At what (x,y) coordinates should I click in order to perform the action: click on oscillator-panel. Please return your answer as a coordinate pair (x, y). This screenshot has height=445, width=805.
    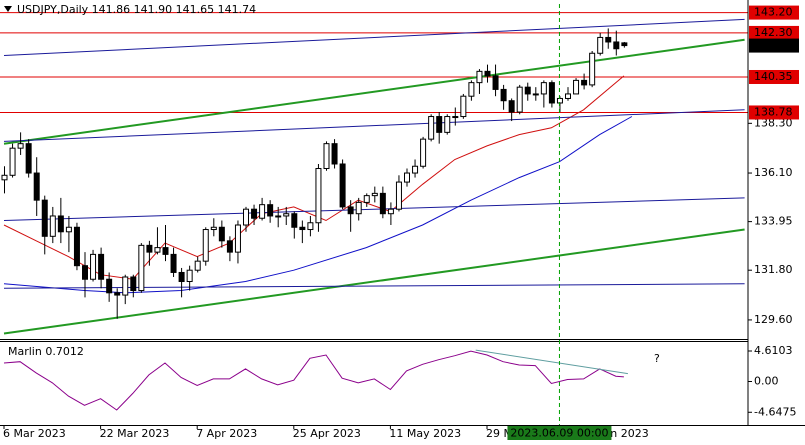
    Looking at the image, I should click on (315, 380).